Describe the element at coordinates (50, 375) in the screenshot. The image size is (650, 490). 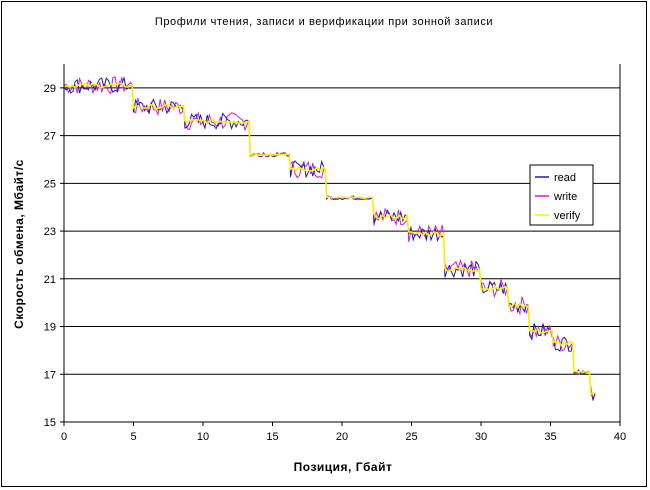
I see `y-tick-label-17: 17` at that location.